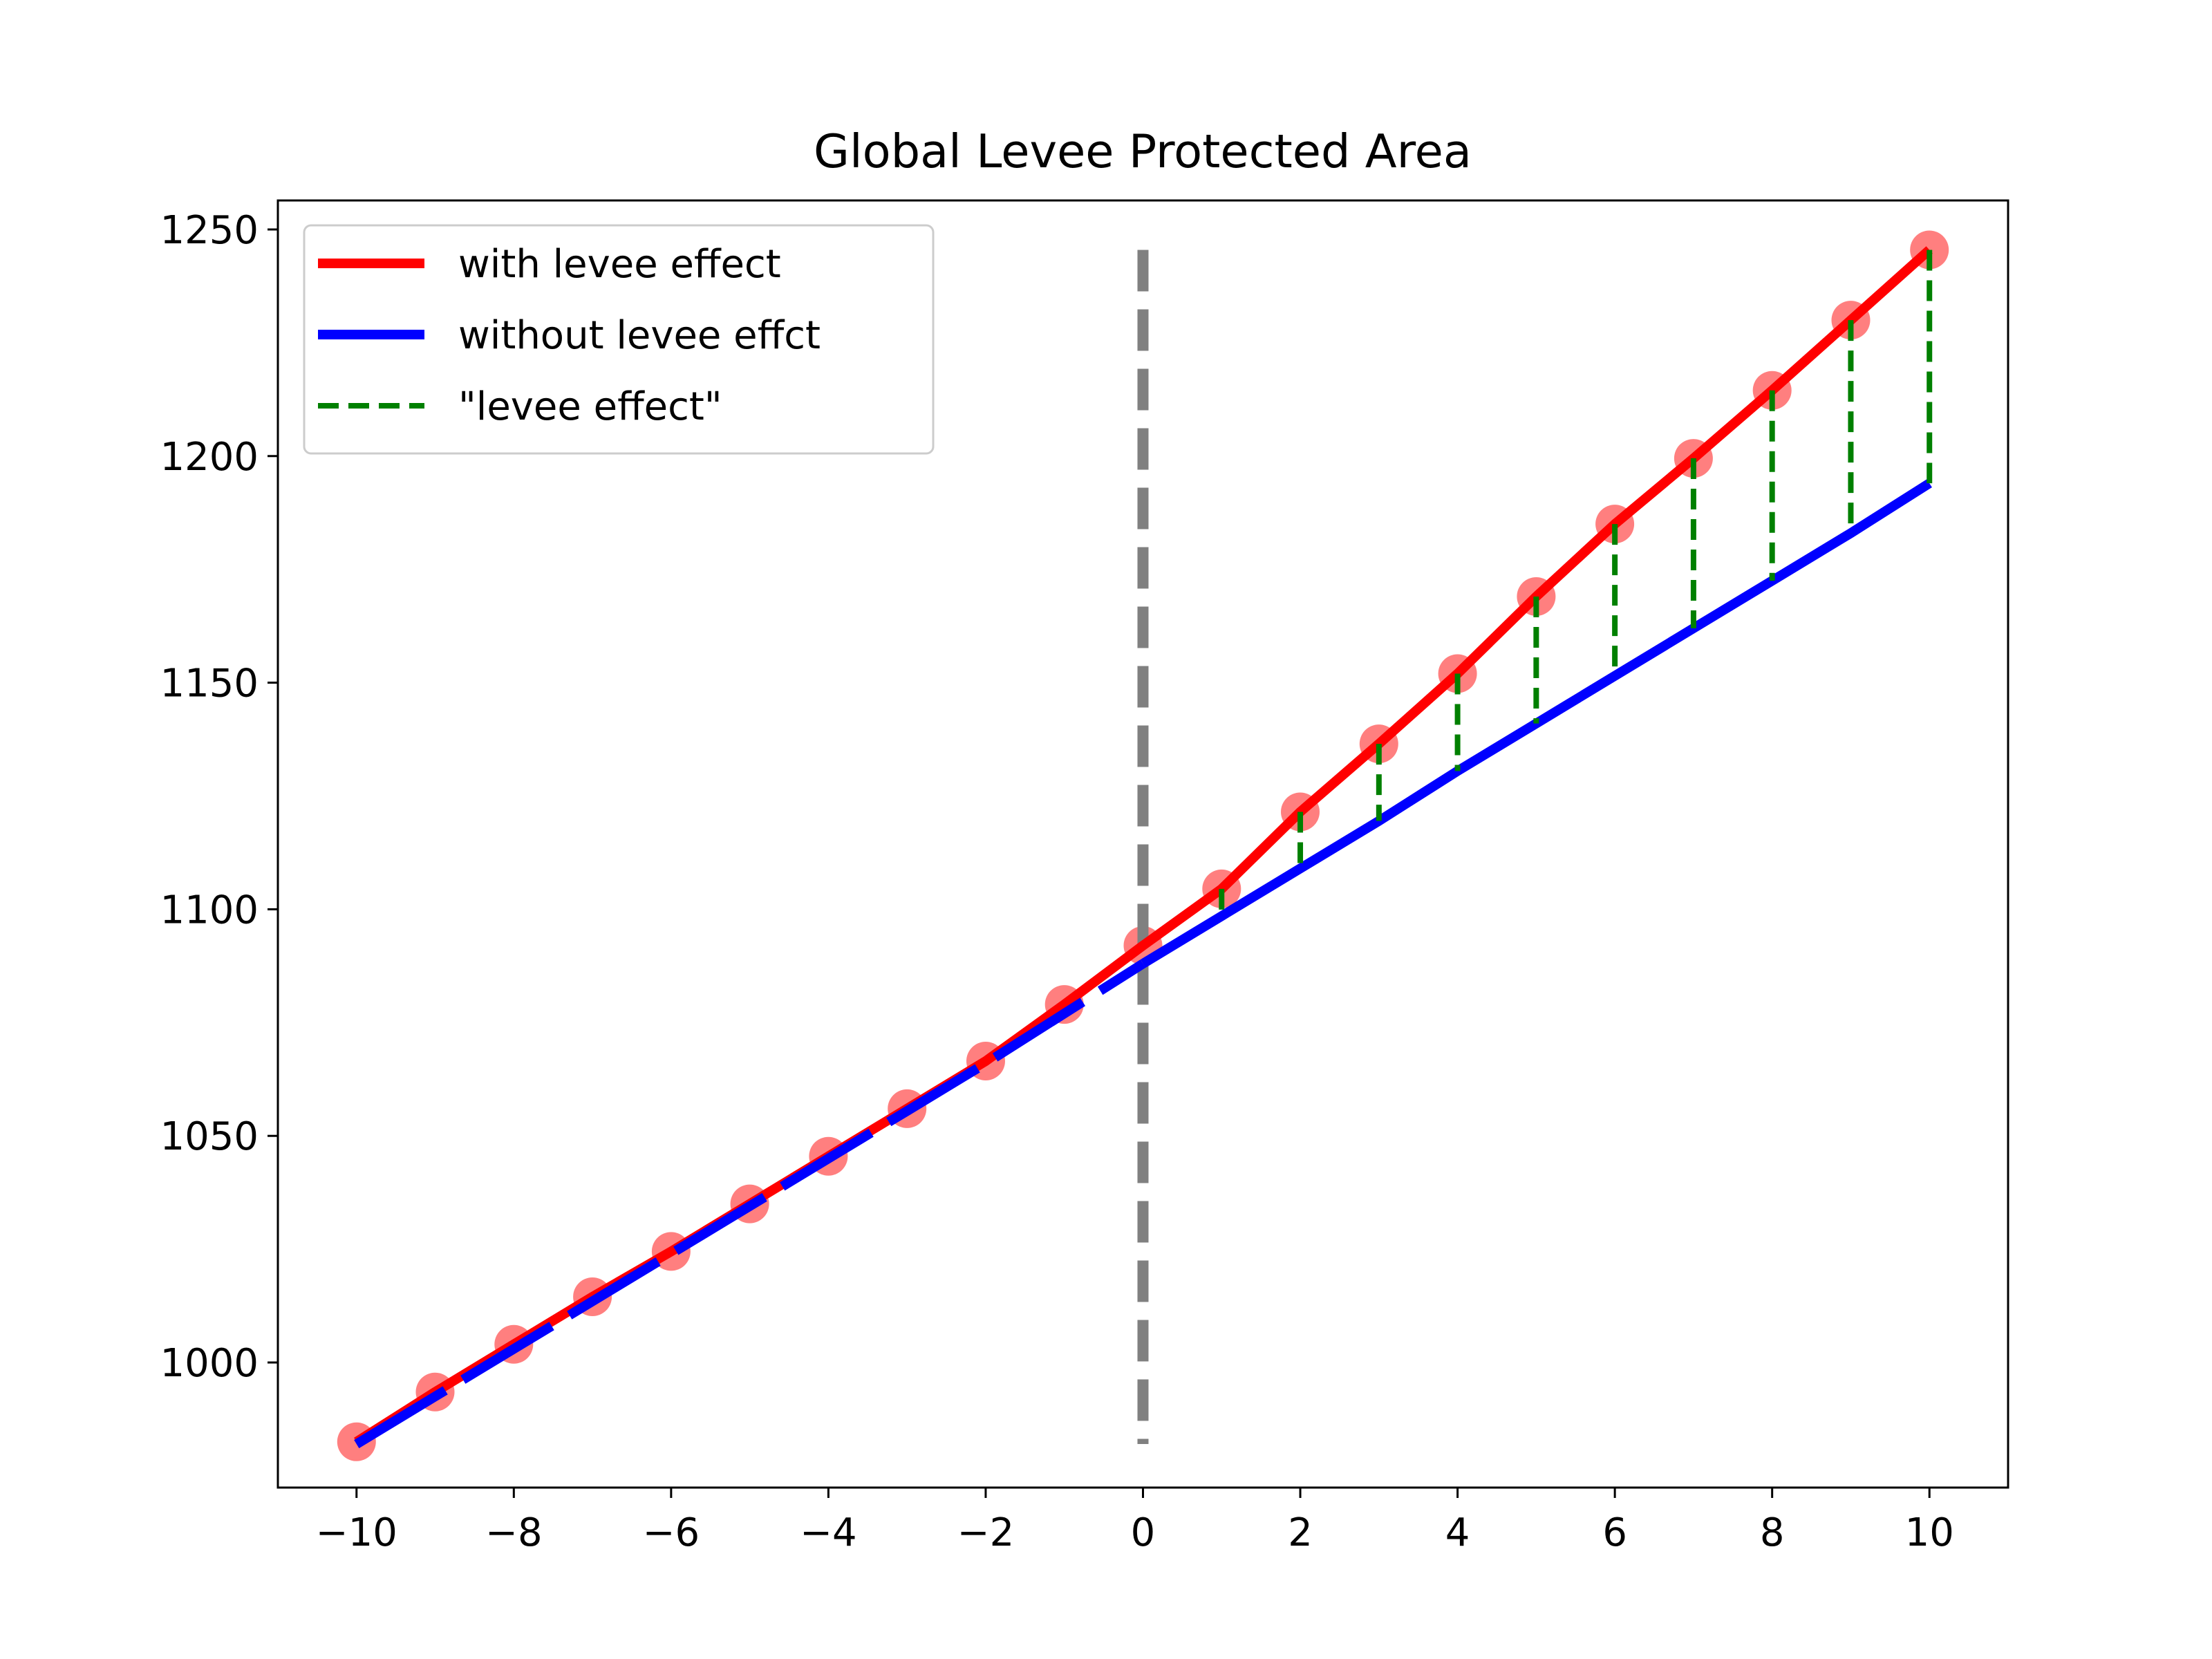 Image resolution: width=2212 pixels, height=1659 pixels. Describe the element at coordinates (1143, 1532) in the screenshot. I see `x-tick-label: 0` at that location.